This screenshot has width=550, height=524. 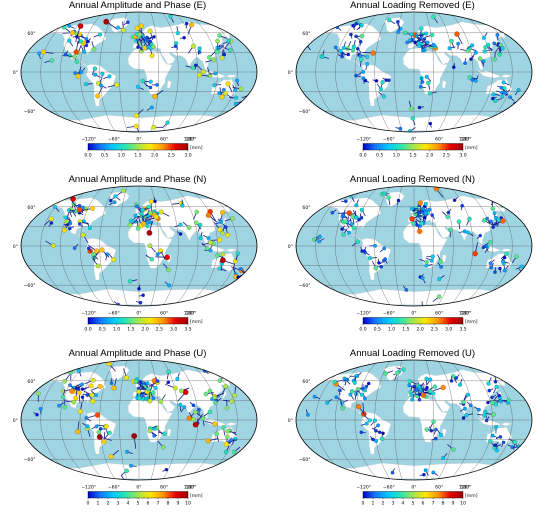 What do you see at coordinates (139, 420) in the screenshot?
I see `map-frame` at bounding box center [139, 420].